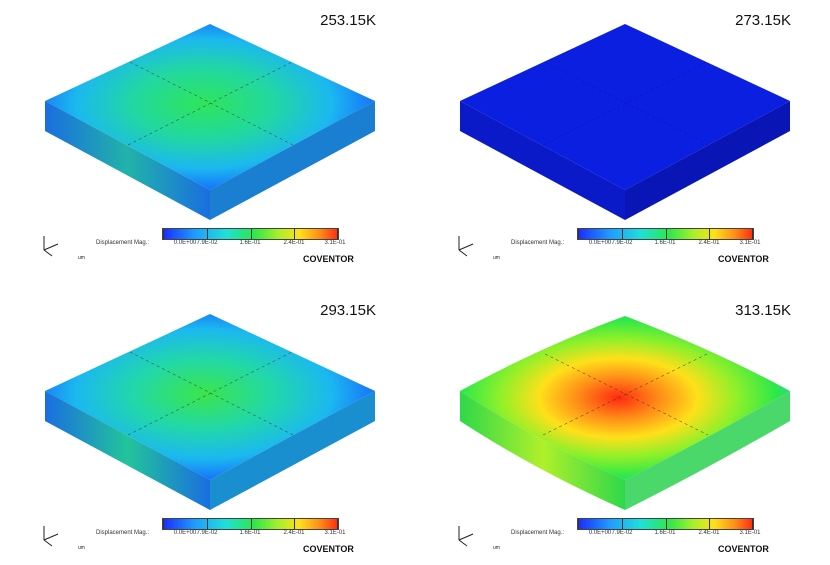  I want to click on temperature-label: 293.15K, so click(348, 310).